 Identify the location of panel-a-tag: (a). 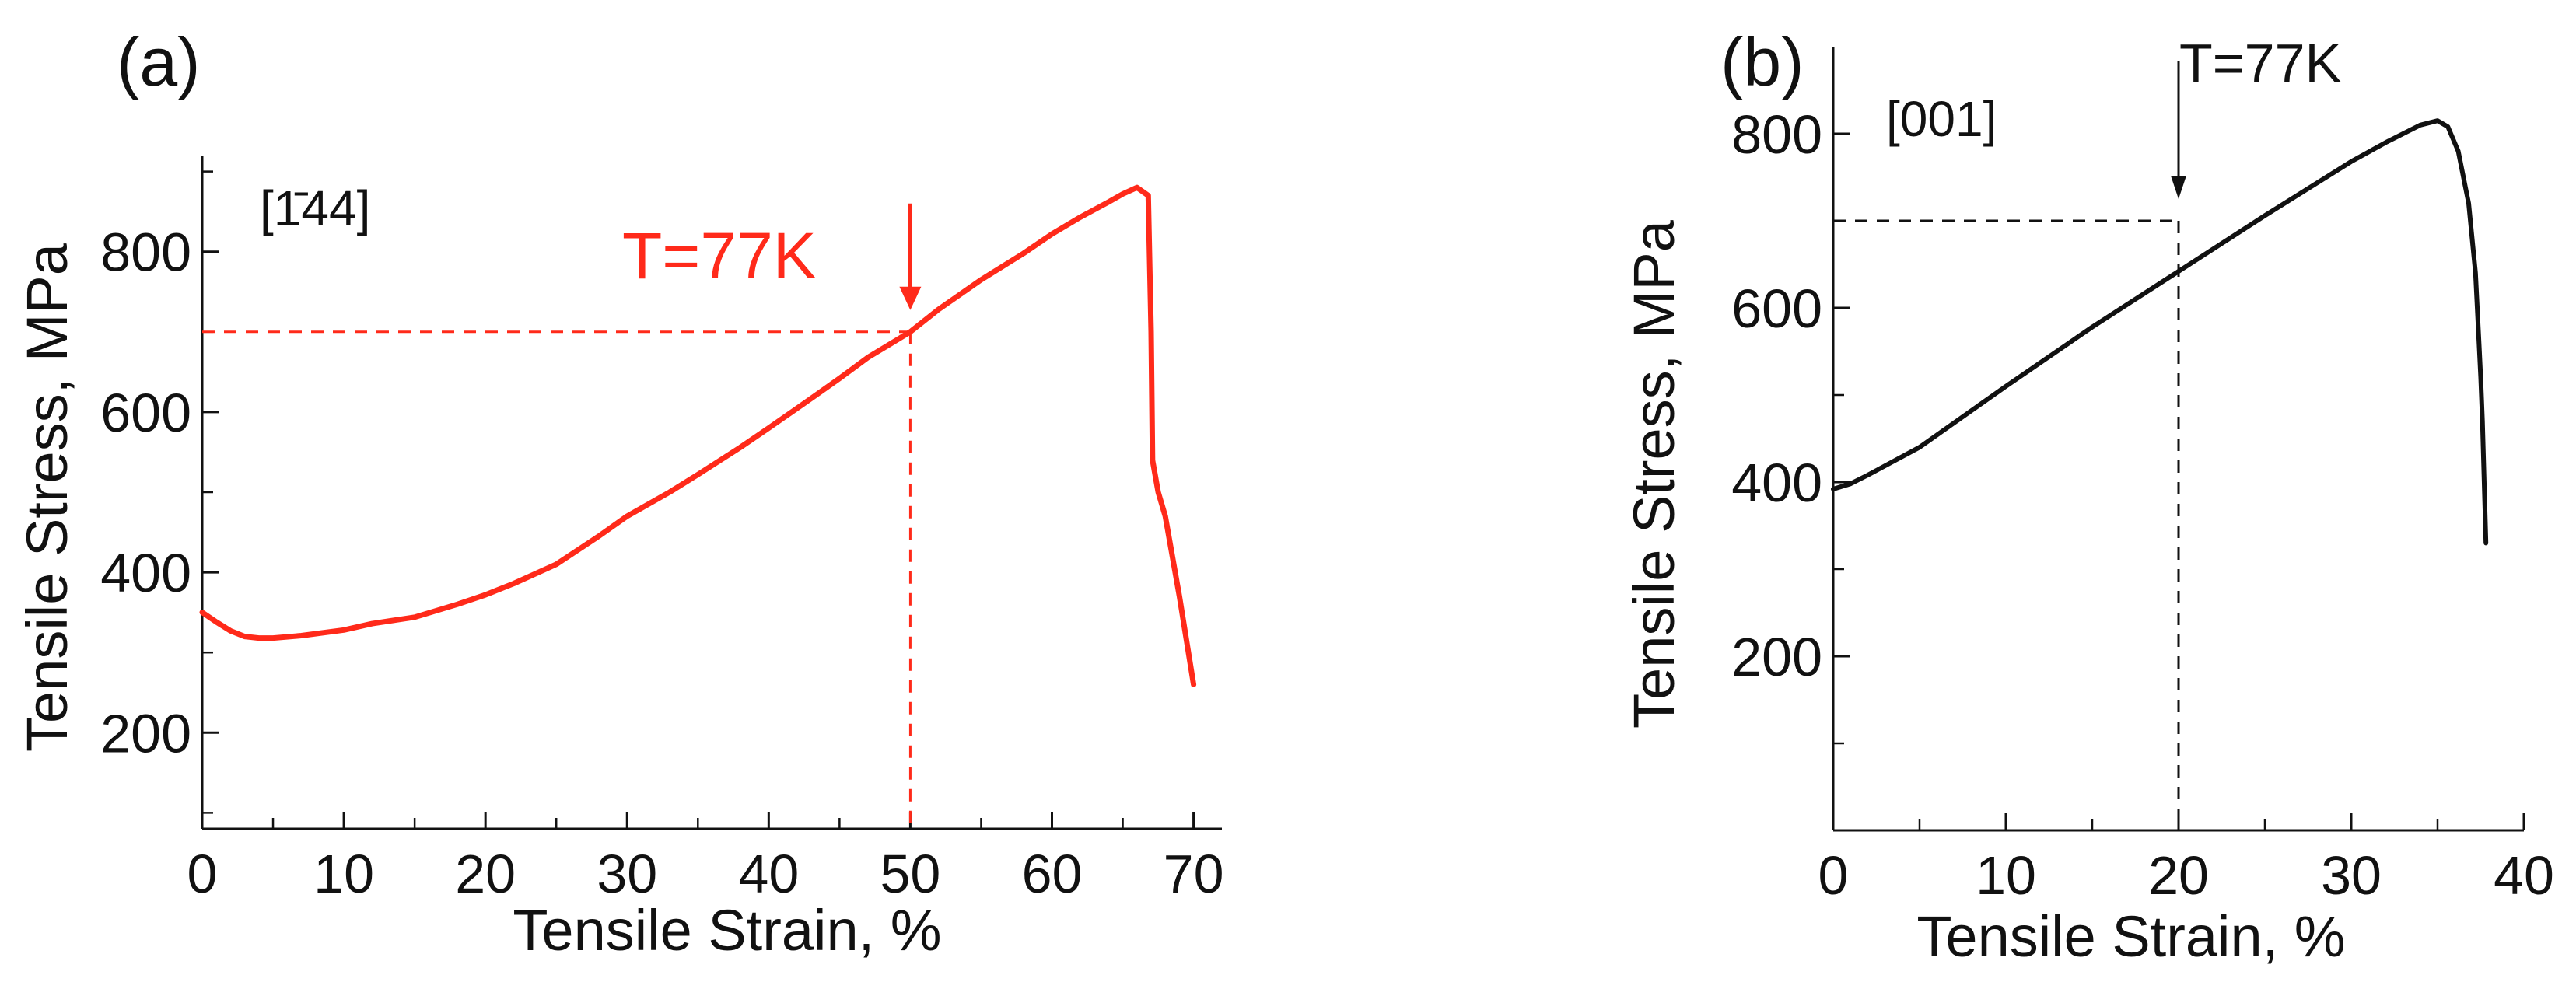
(159, 61).